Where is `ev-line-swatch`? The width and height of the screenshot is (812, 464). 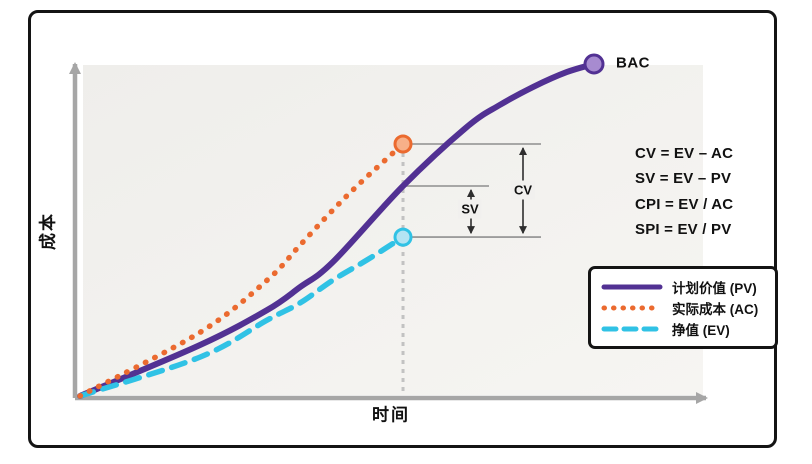 ev-line-swatch is located at coordinates (632, 328).